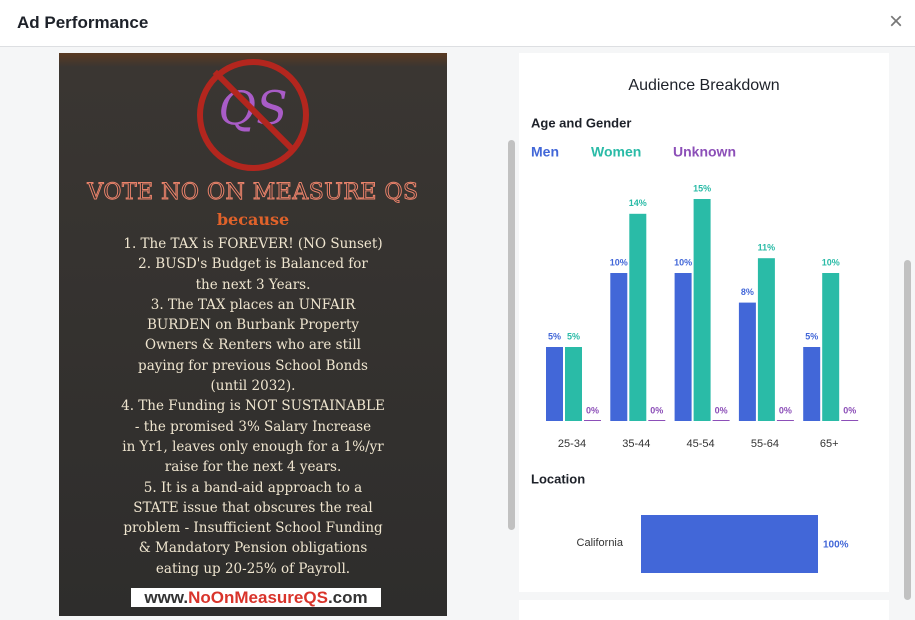 The height and width of the screenshot is (620, 915). Describe the element at coordinates (253, 487) in the screenshot. I see `poster-line: 5. It is a band-aid approach to a` at that location.